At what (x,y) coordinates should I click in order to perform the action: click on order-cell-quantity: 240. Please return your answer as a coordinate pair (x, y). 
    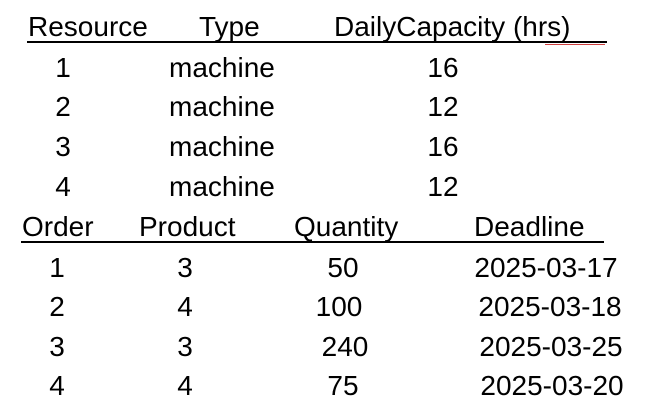
    Looking at the image, I should click on (345, 346).